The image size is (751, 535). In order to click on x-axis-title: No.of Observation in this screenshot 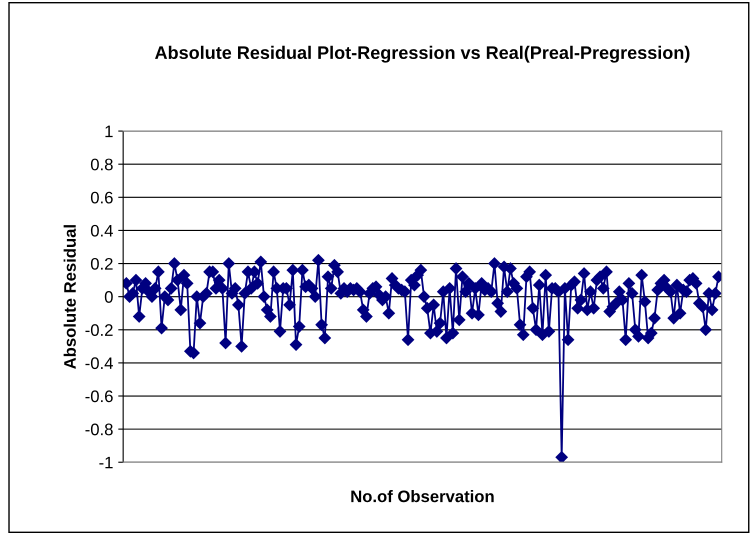, I will do `click(422, 496)`.